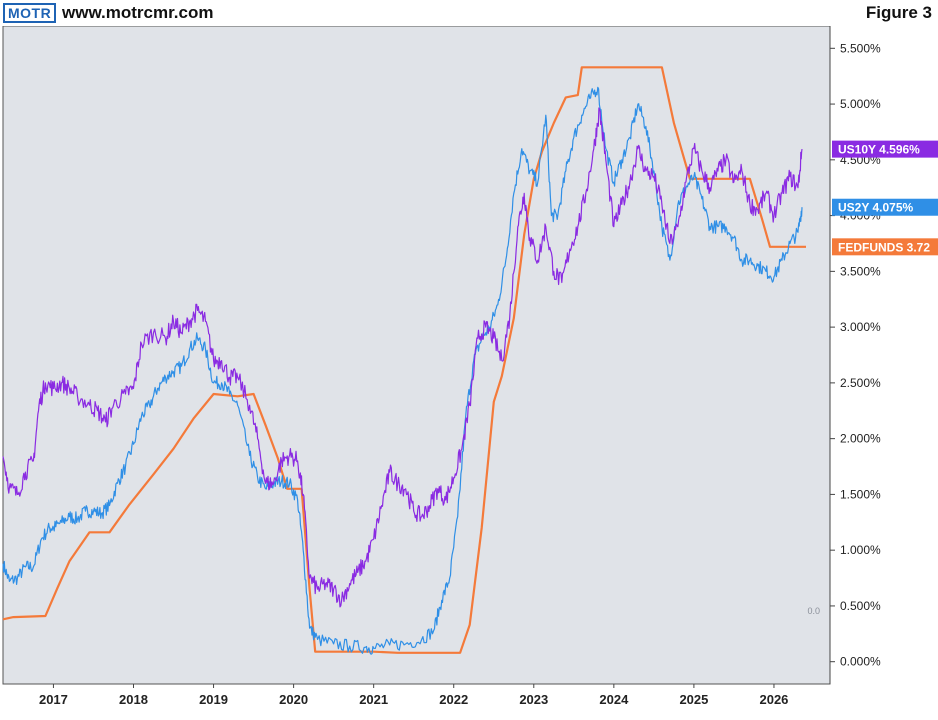  I want to click on x-tick-label: 2025, so click(693, 699).